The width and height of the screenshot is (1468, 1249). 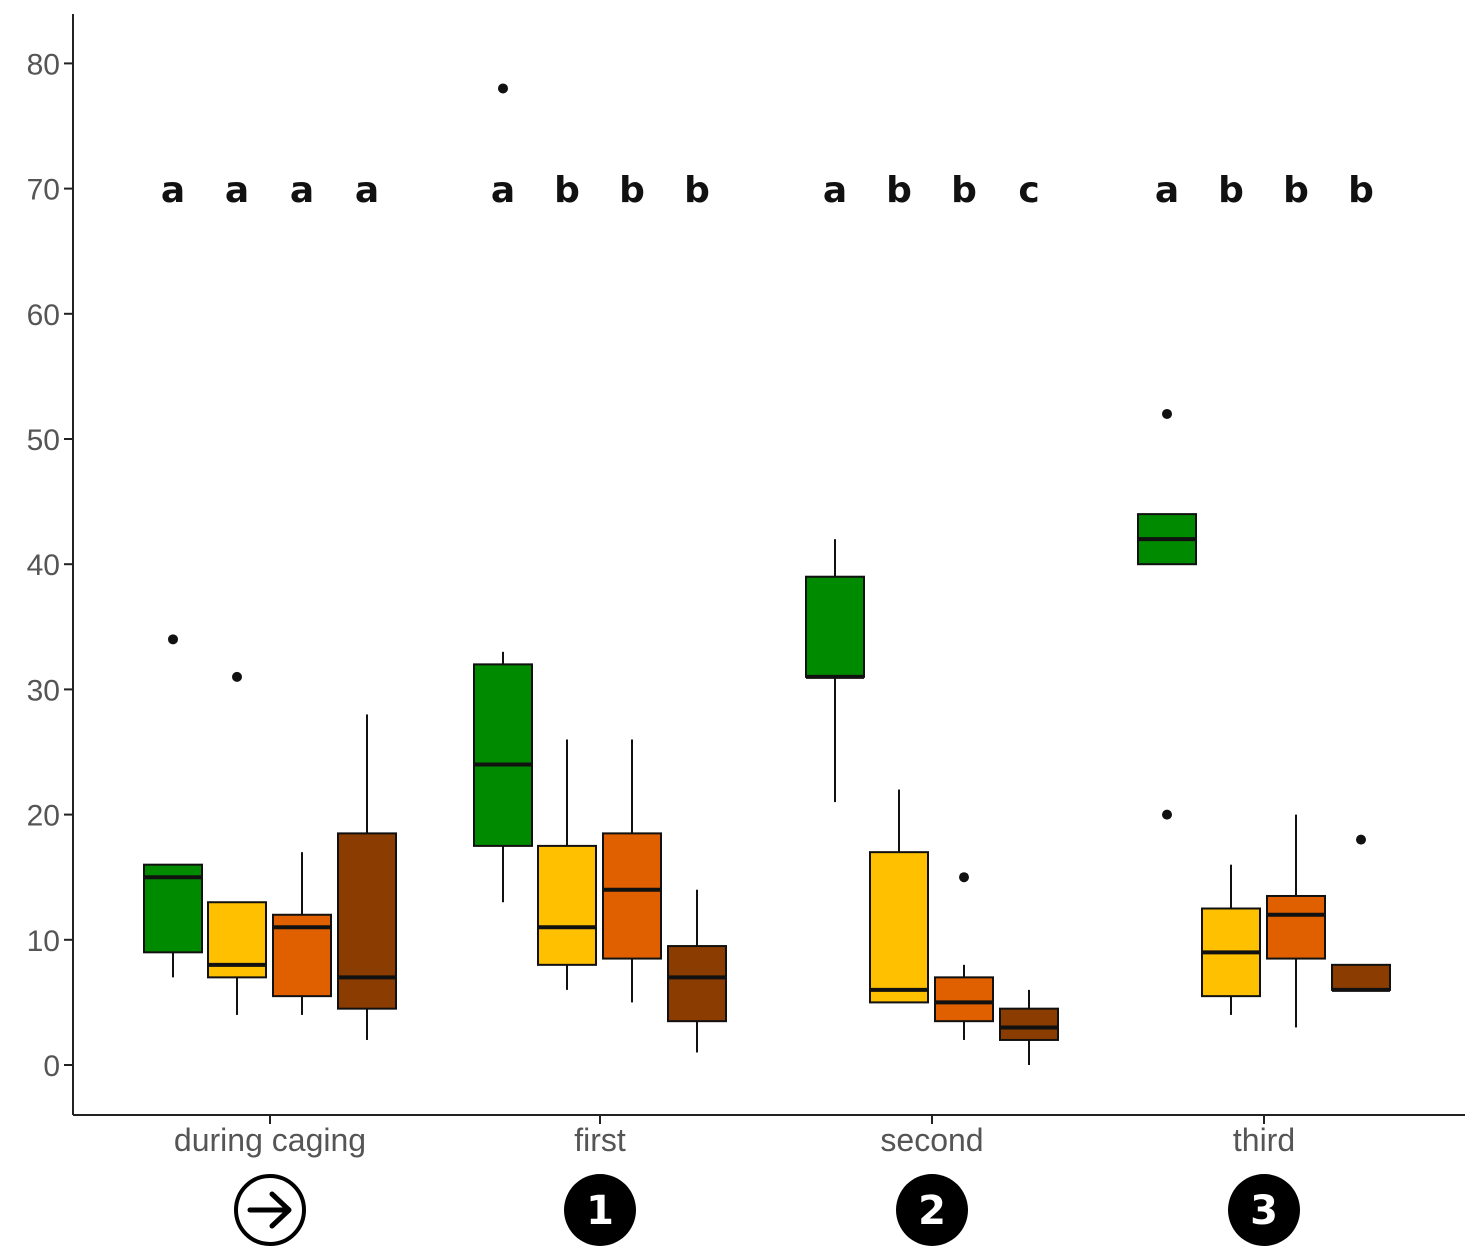 I want to click on x-tick-label: during caging, so click(x=270, y=1140).